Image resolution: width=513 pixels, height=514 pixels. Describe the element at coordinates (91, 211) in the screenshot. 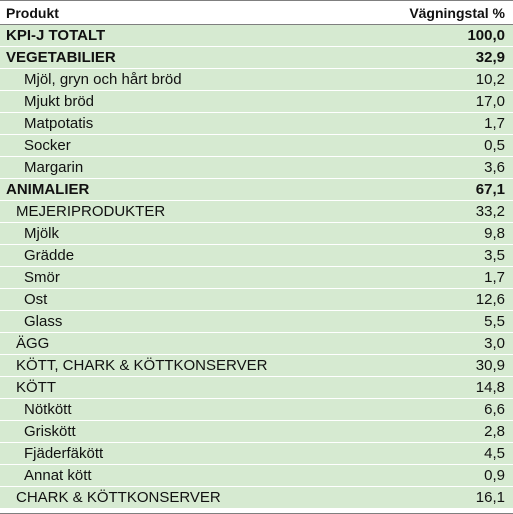

I see `row-label: MEJERIPRODUKTER` at that location.